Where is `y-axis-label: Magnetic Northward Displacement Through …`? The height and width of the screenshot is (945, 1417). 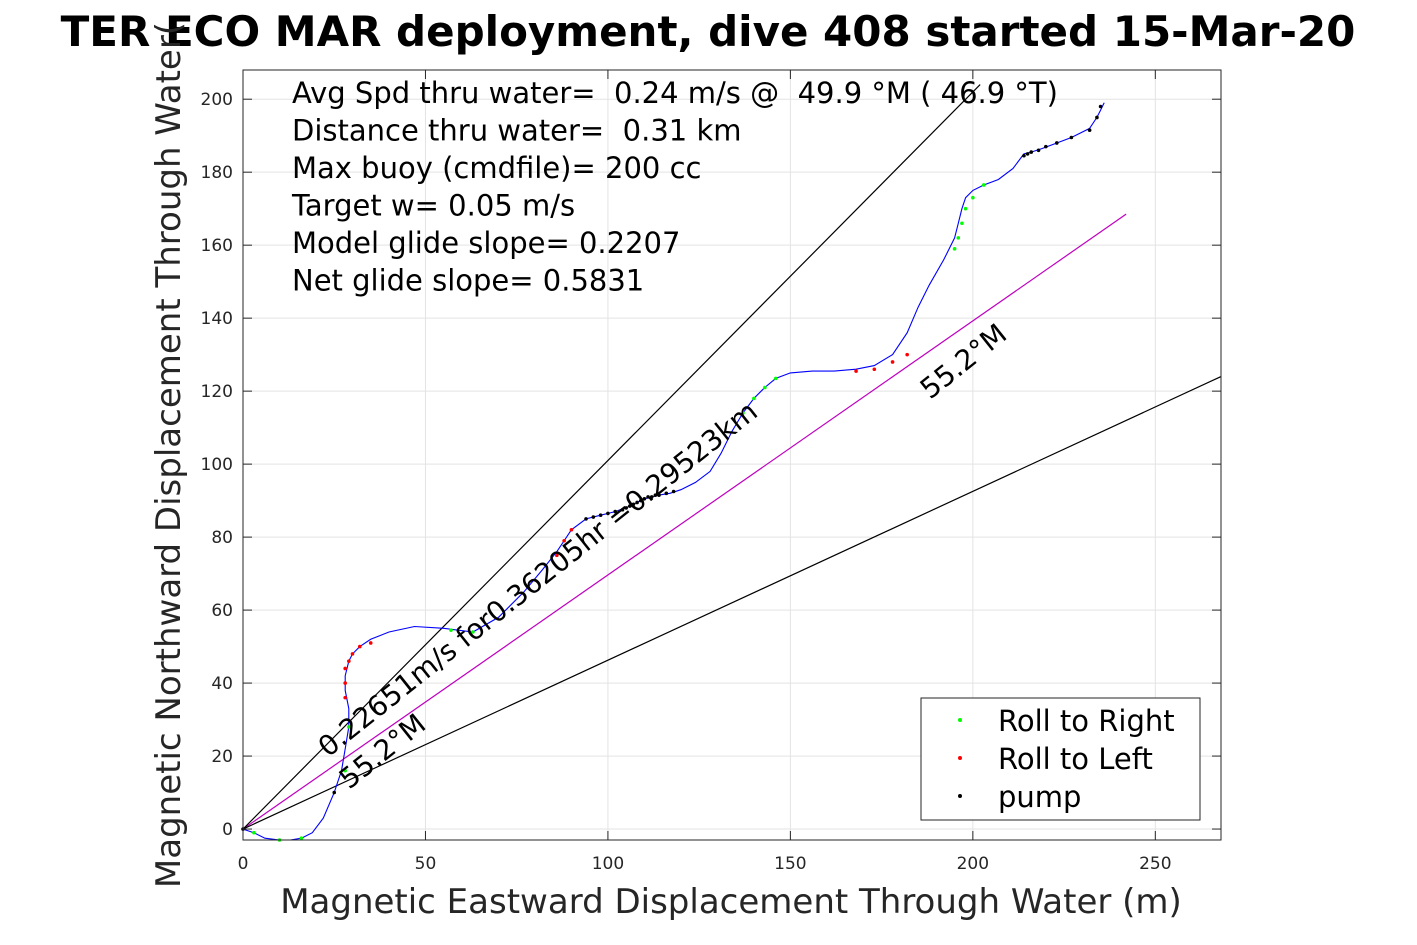
y-axis-label: Magnetic Northward Displacement Through … is located at coordinates (169, 455).